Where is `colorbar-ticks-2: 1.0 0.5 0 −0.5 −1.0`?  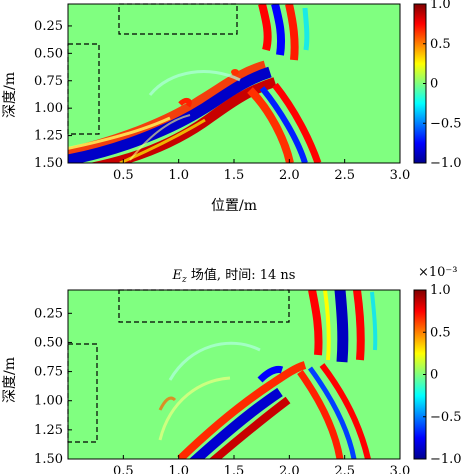 colorbar-ticks-2: 1.0 0.5 0 −0.5 −1.0 is located at coordinates (442, 375).